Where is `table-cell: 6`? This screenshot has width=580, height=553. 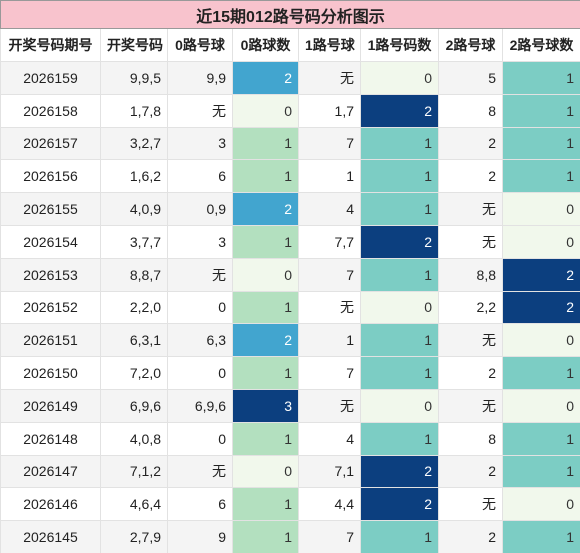 table-cell: 6 is located at coordinates (200, 504).